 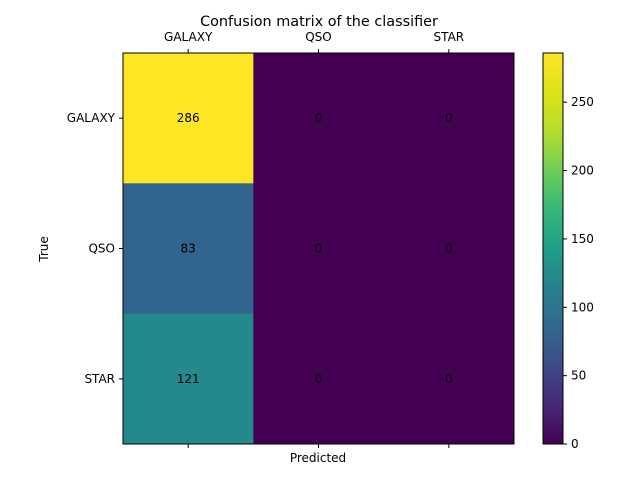 I want to click on x-axis-label: Predicted, so click(x=318, y=458).